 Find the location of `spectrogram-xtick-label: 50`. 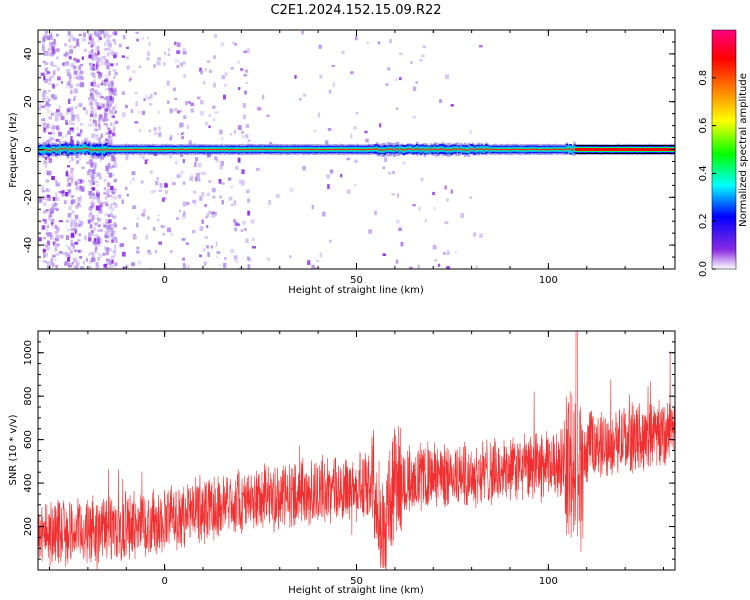

spectrogram-xtick-label: 50 is located at coordinates (356, 280).